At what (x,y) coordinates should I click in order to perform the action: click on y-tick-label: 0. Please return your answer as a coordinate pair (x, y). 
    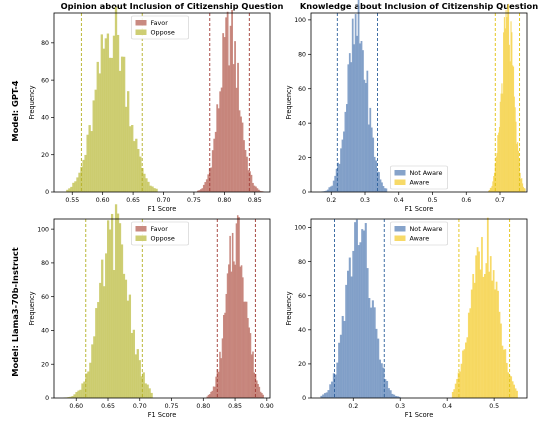
    Looking at the image, I should click on (47, 192).